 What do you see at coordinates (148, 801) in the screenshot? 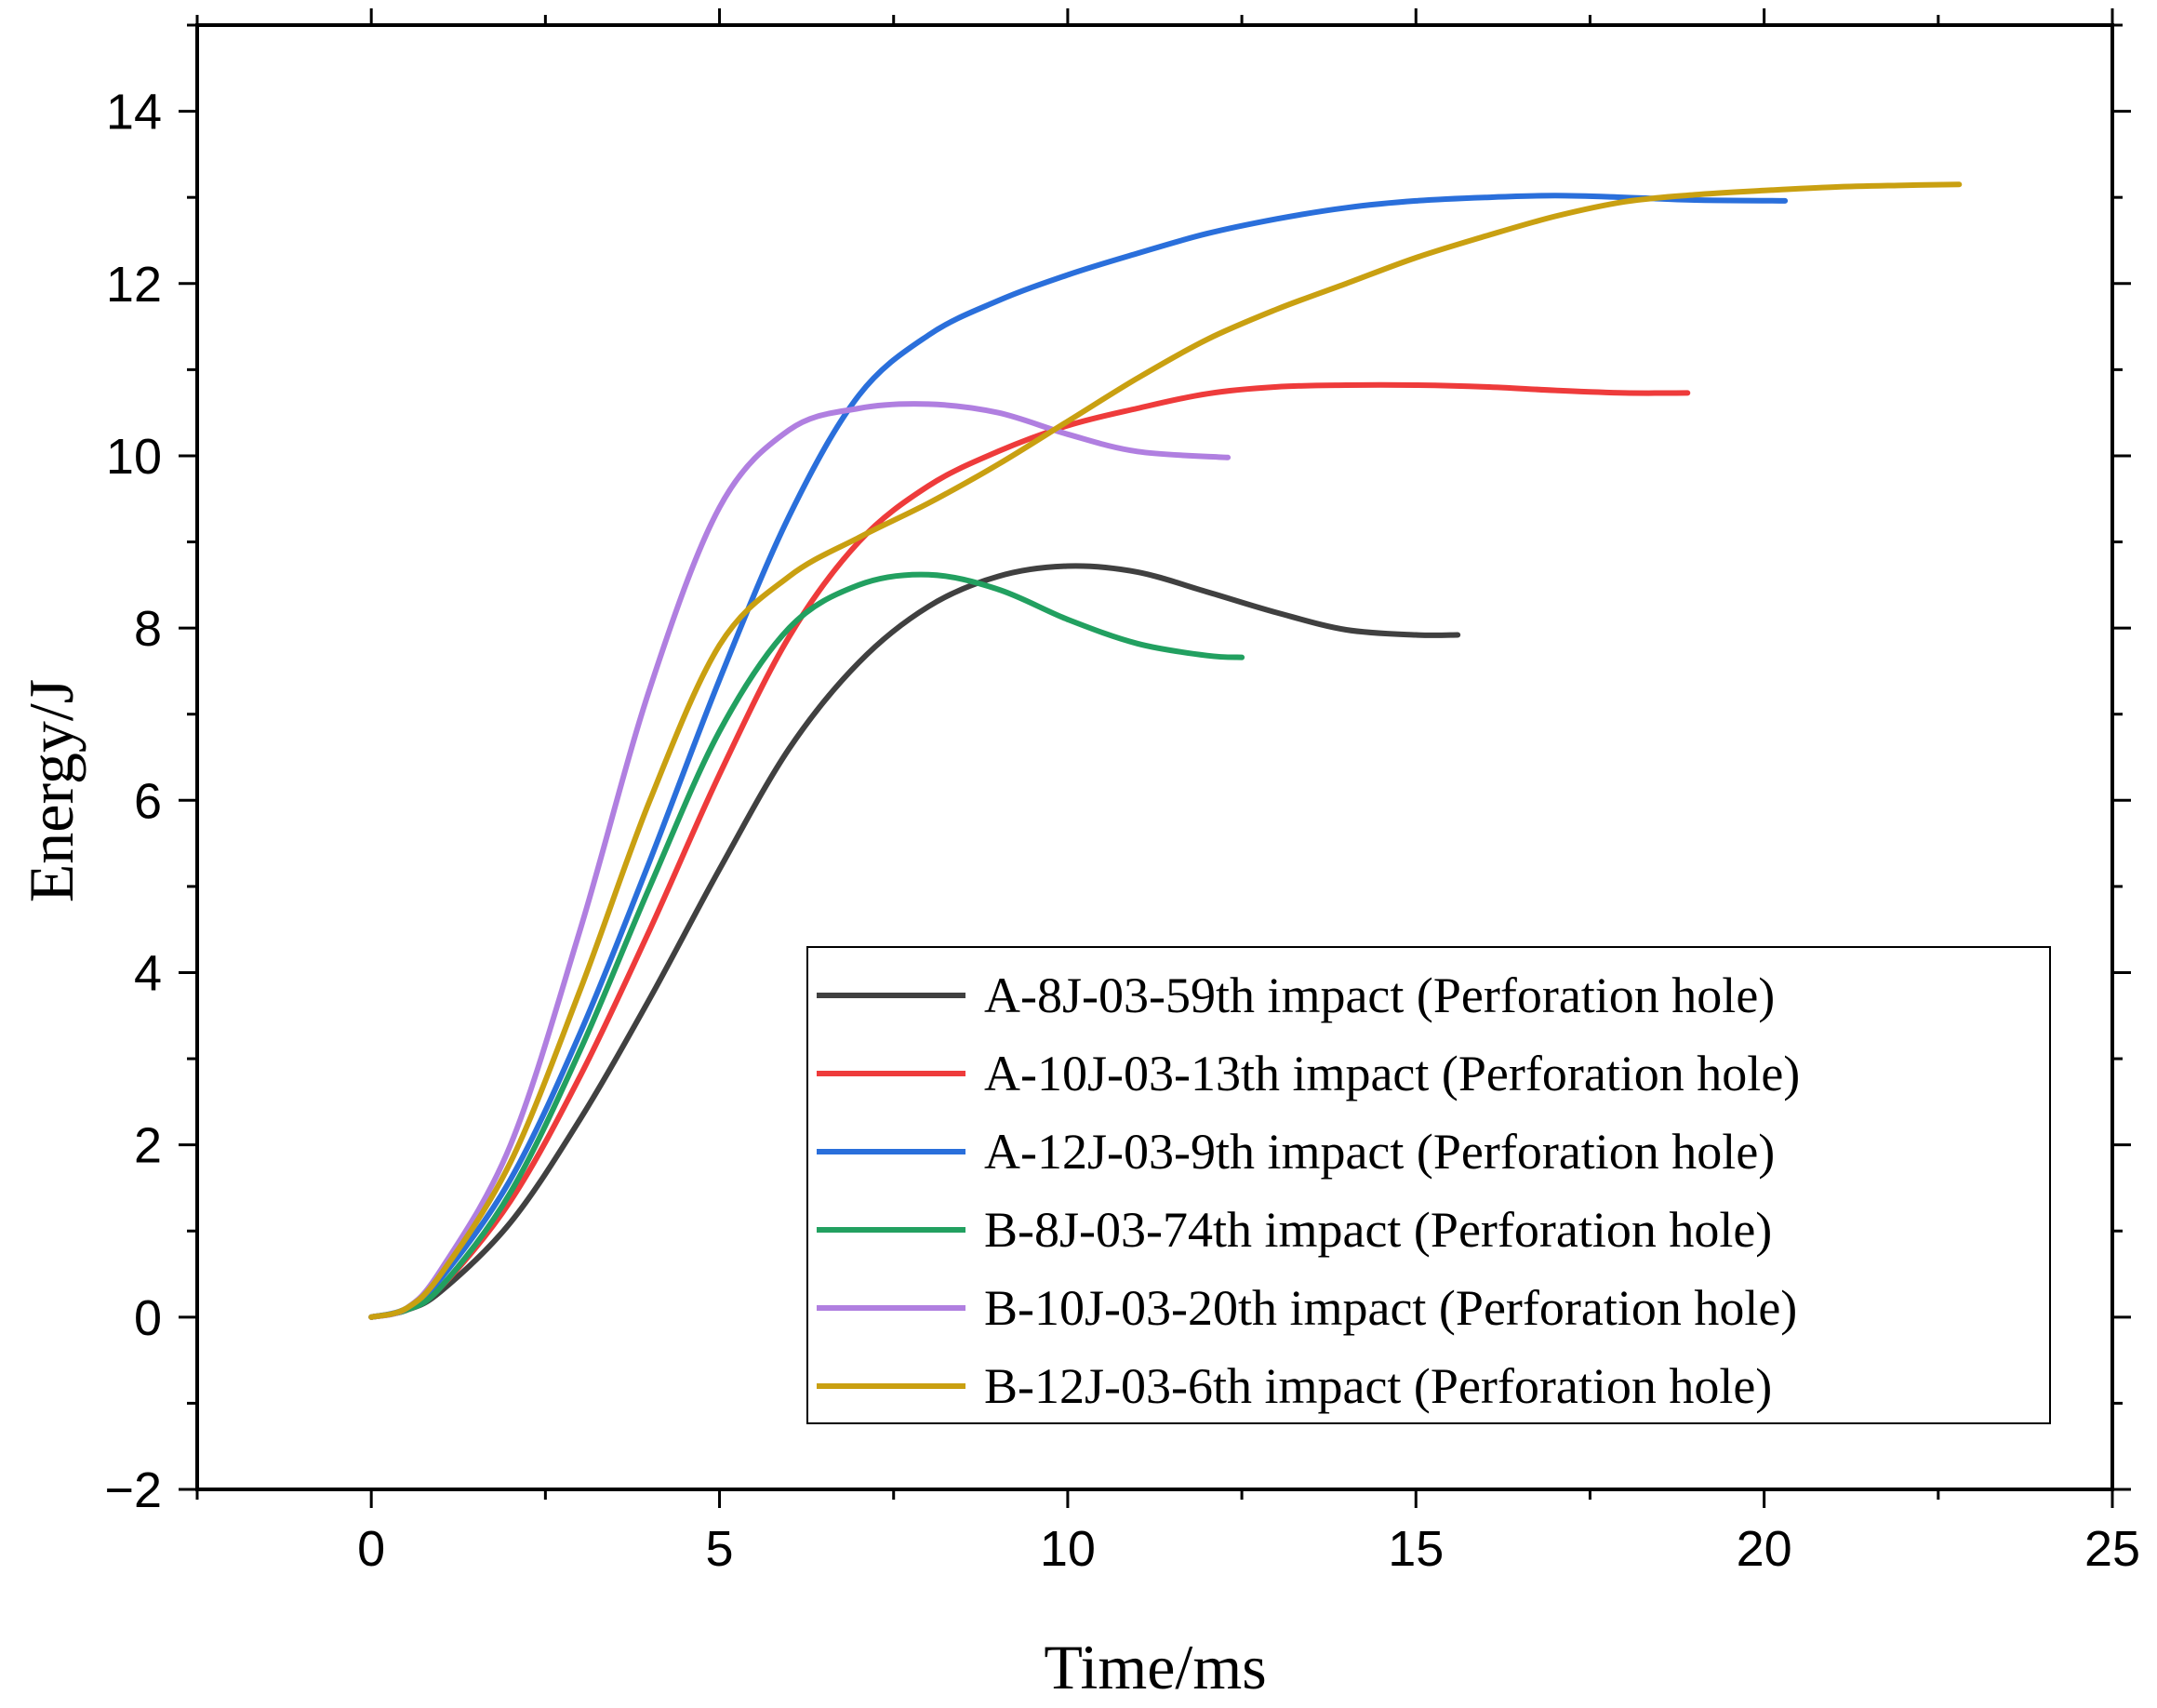
I see `y-tick-label: 6` at bounding box center [148, 801].